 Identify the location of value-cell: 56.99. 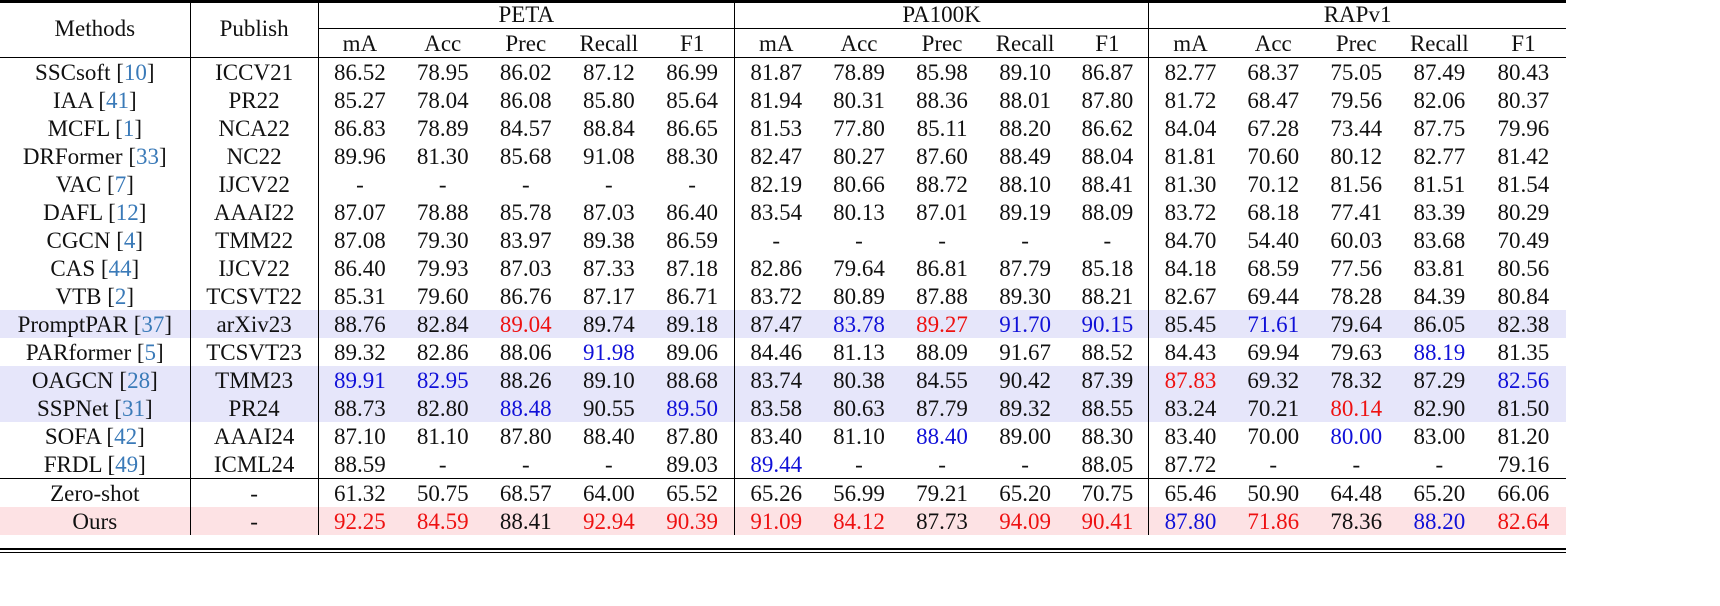
(859, 492).